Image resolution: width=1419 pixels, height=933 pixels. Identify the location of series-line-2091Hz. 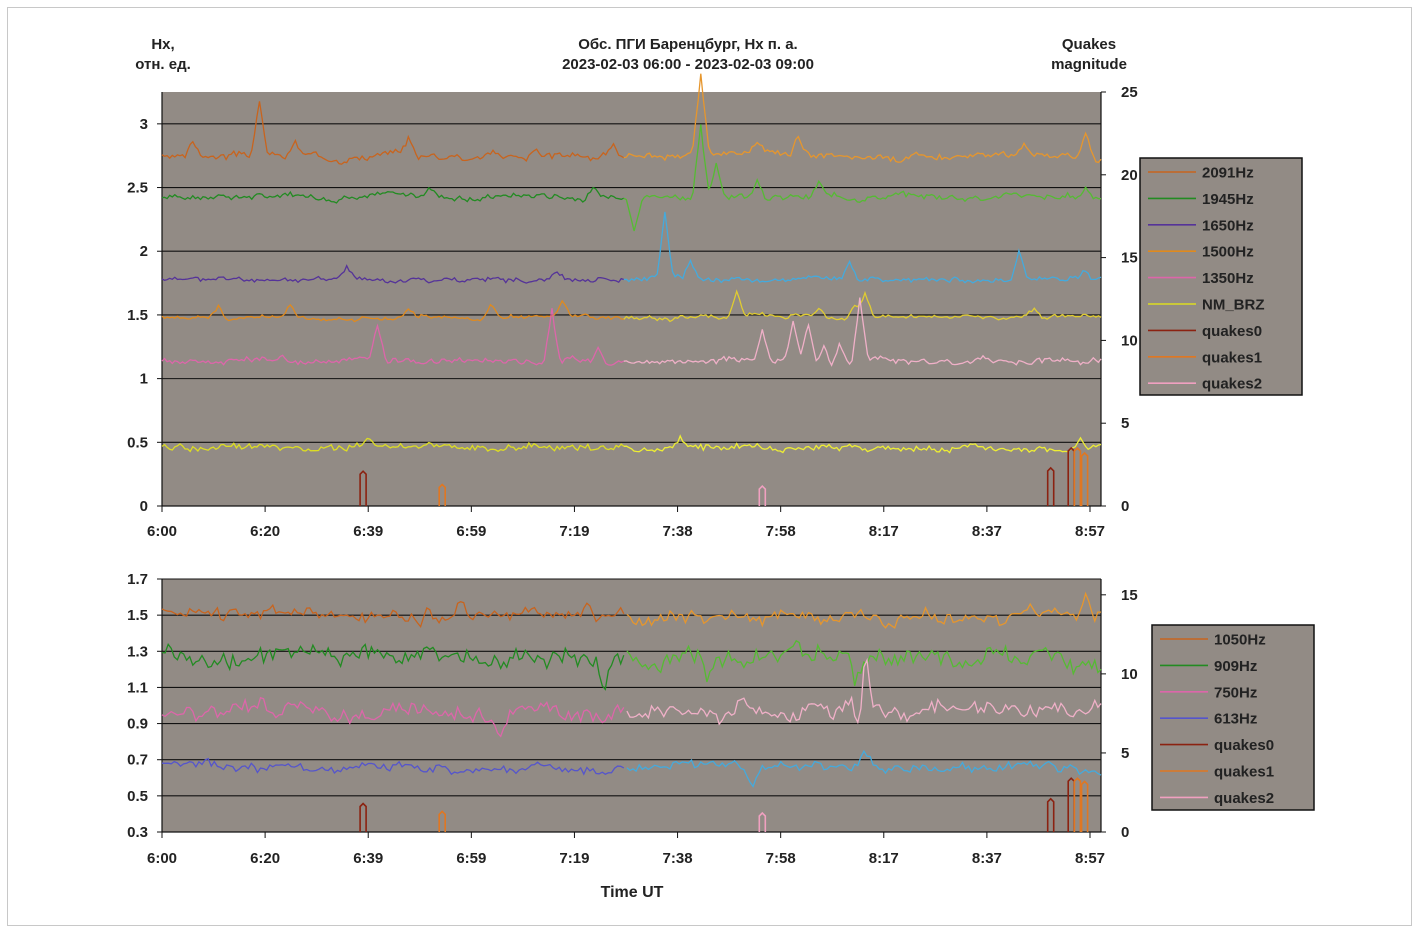
(393, 133).